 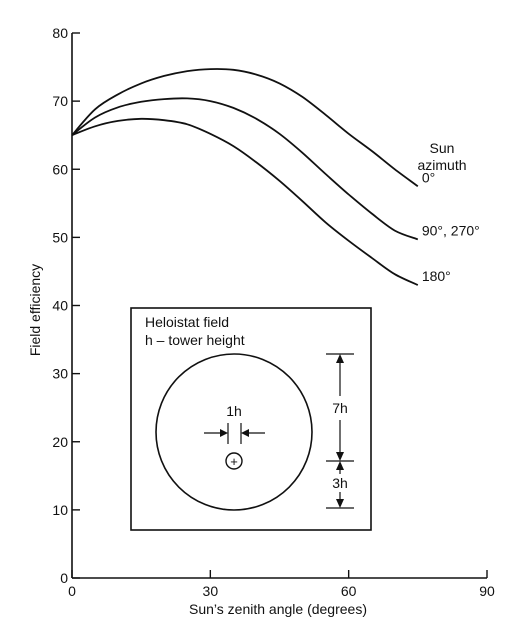 I want to click on heliostat-field-circle, so click(x=234, y=432).